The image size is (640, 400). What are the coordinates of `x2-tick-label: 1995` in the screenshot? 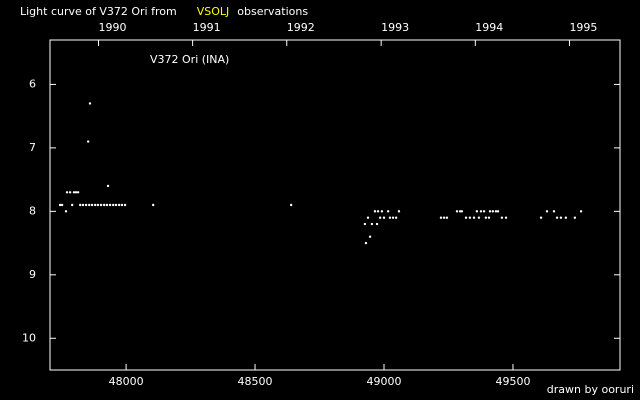 It's located at (583, 27).